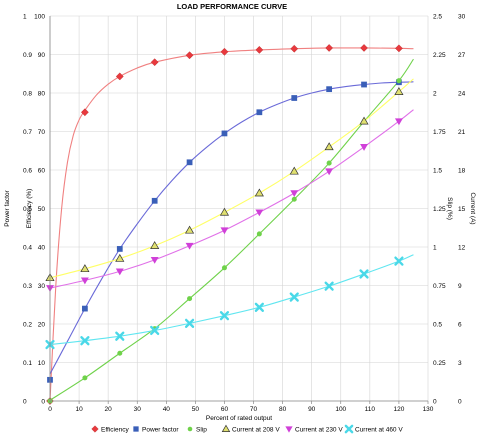 The height and width of the screenshot is (436, 480). Describe the element at coordinates (27, 247) in the screenshot. I see `power-factor-tick-label: 0.4` at that location.